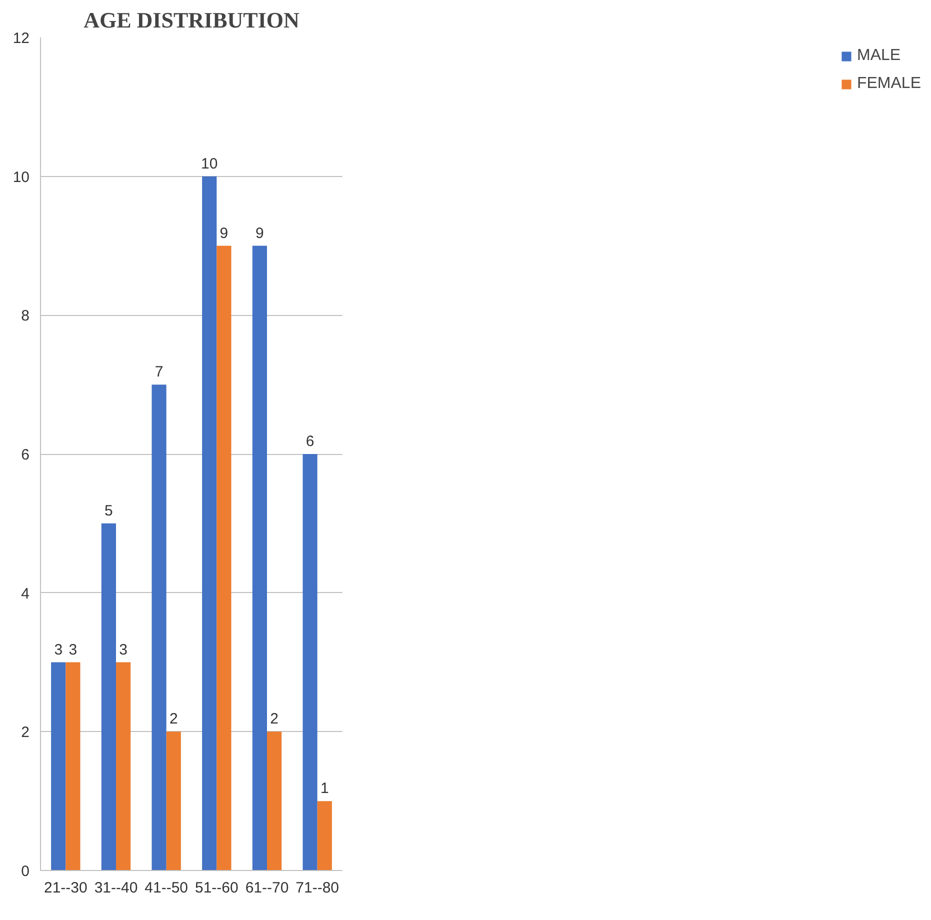 This screenshot has width=931, height=920. What do you see at coordinates (25, 316) in the screenshot?
I see `y-tick-label: 8` at bounding box center [25, 316].